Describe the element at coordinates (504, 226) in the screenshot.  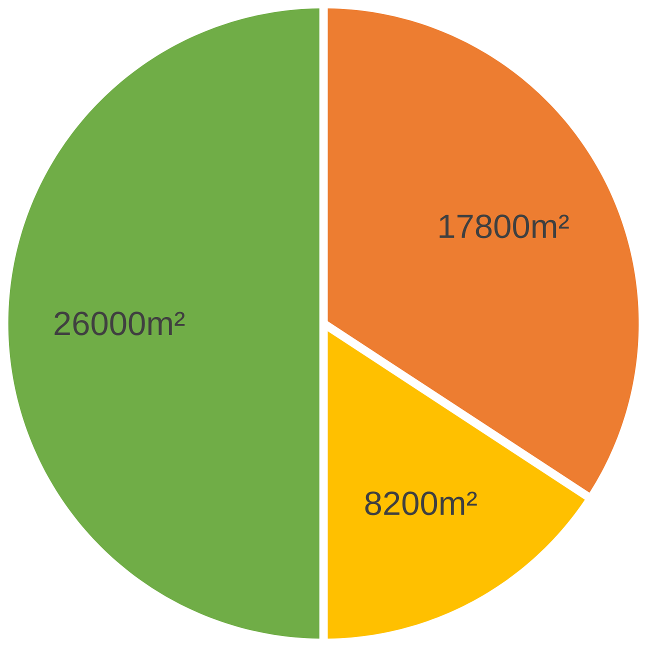
I see `data-label: 17800m²` at that location.